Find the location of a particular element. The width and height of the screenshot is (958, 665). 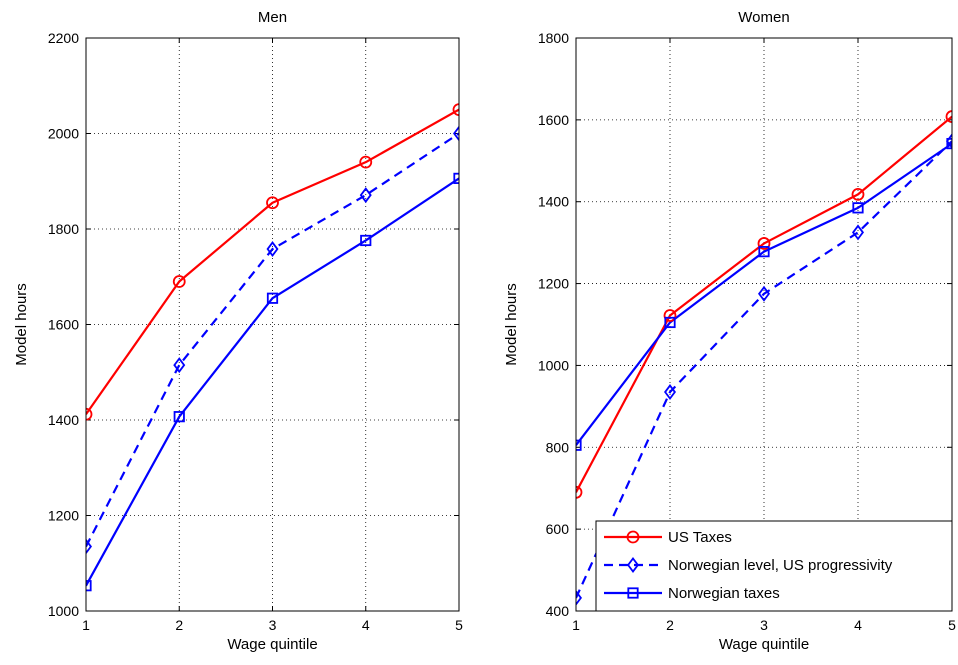

chart-title: Men is located at coordinates (272, 17).